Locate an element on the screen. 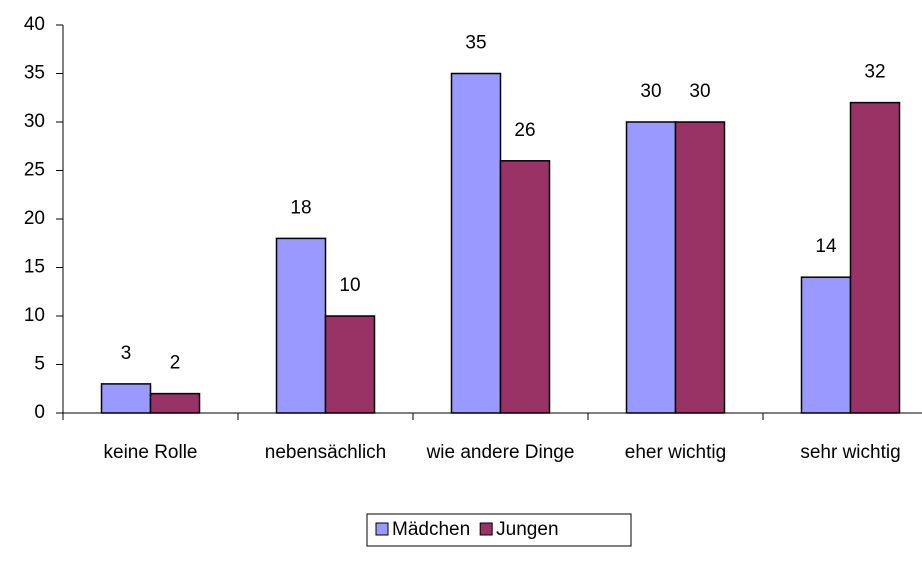  x-tick-label: wie andere Dinge is located at coordinates (500, 452).